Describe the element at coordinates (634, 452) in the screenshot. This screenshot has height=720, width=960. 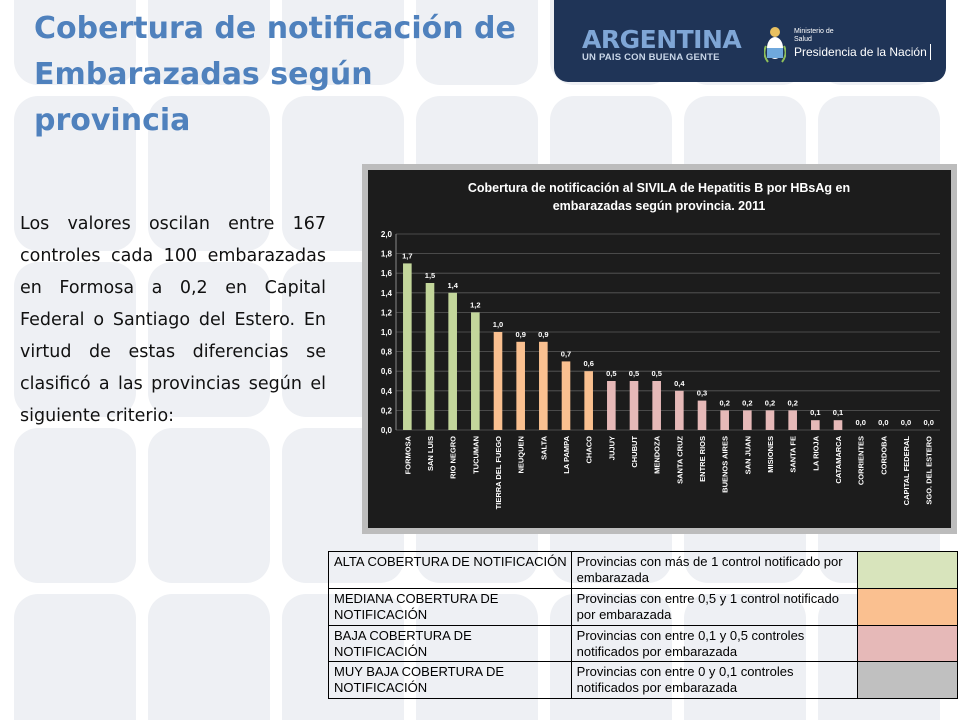
I see `x-tick-label: CHUBUT` at that location.